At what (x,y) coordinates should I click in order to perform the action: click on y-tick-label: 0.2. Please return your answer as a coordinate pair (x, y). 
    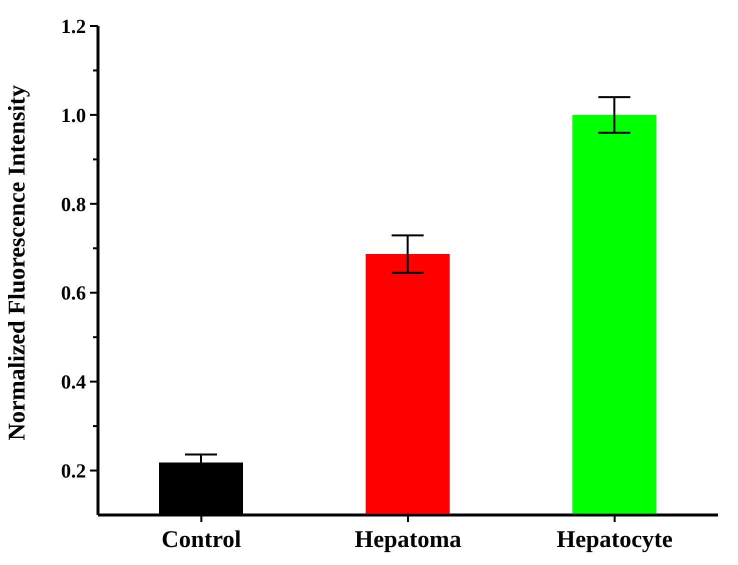
    Looking at the image, I should click on (73, 471).